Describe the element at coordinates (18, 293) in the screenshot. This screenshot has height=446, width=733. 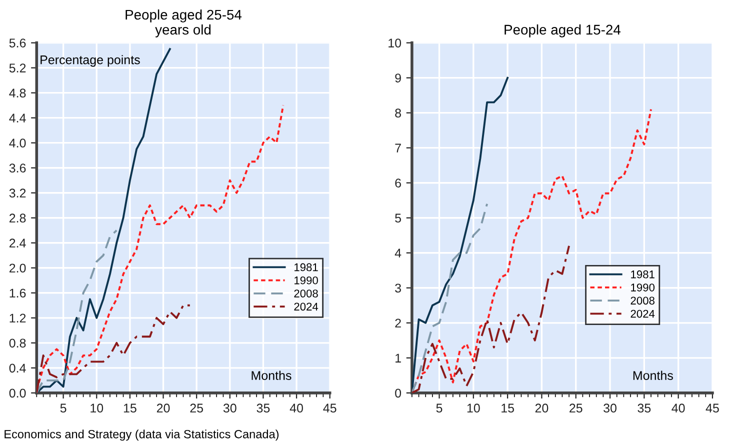
I see `y-tick-label: 1.6` at that location.